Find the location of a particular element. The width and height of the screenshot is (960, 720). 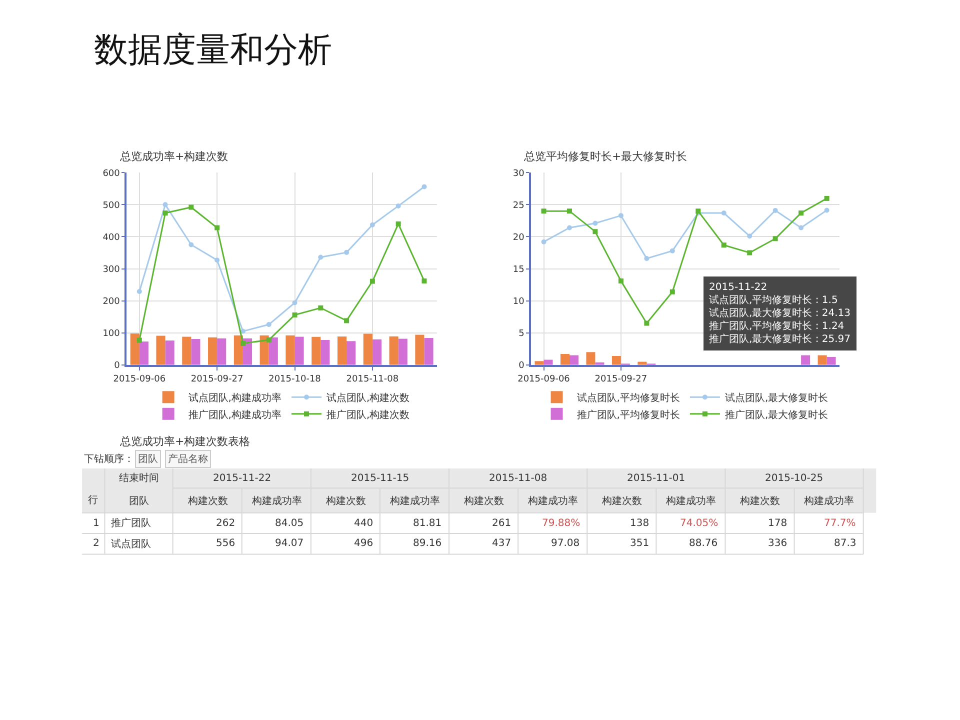

y-tick-label: 5 is located at coordinates (521, 334).